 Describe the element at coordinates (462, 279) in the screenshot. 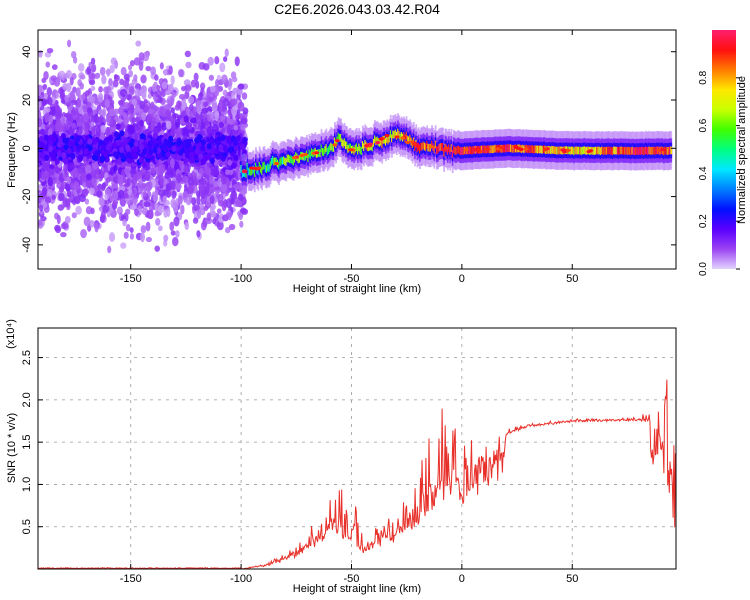

I see `x-tick-label: 0` at that location.